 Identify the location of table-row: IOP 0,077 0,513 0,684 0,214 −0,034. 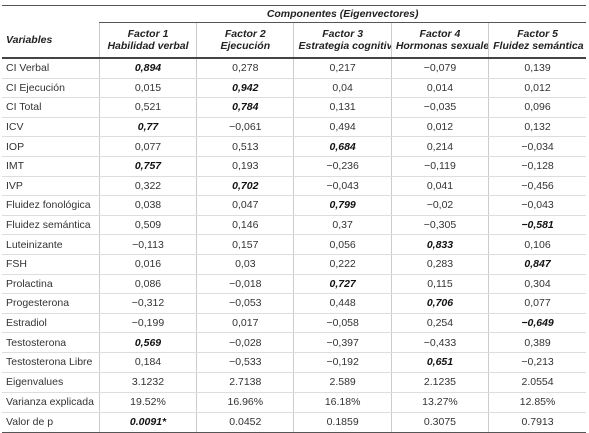
(294, 146).